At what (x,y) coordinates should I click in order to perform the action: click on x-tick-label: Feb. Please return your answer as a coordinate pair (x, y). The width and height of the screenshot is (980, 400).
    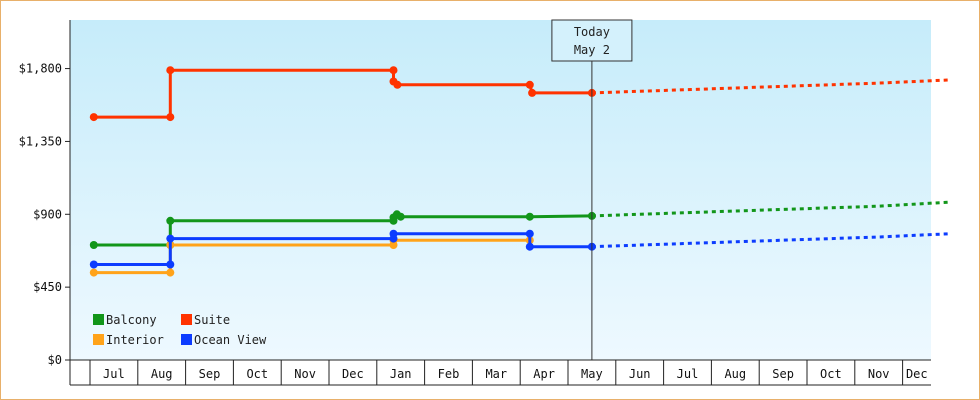
    Looking at the image, I should click on (449, 374).